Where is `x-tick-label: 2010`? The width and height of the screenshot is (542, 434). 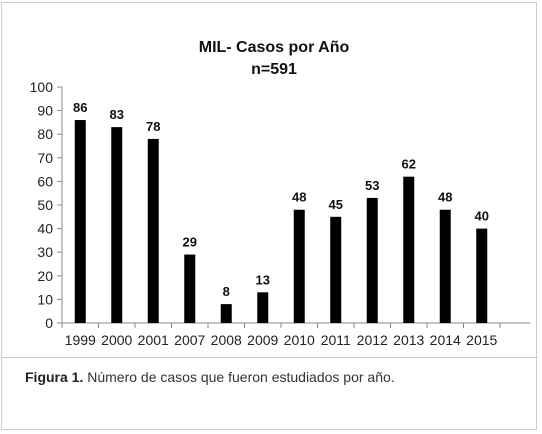 x-tick-label: 2010 is located at coordinates (299, 340).